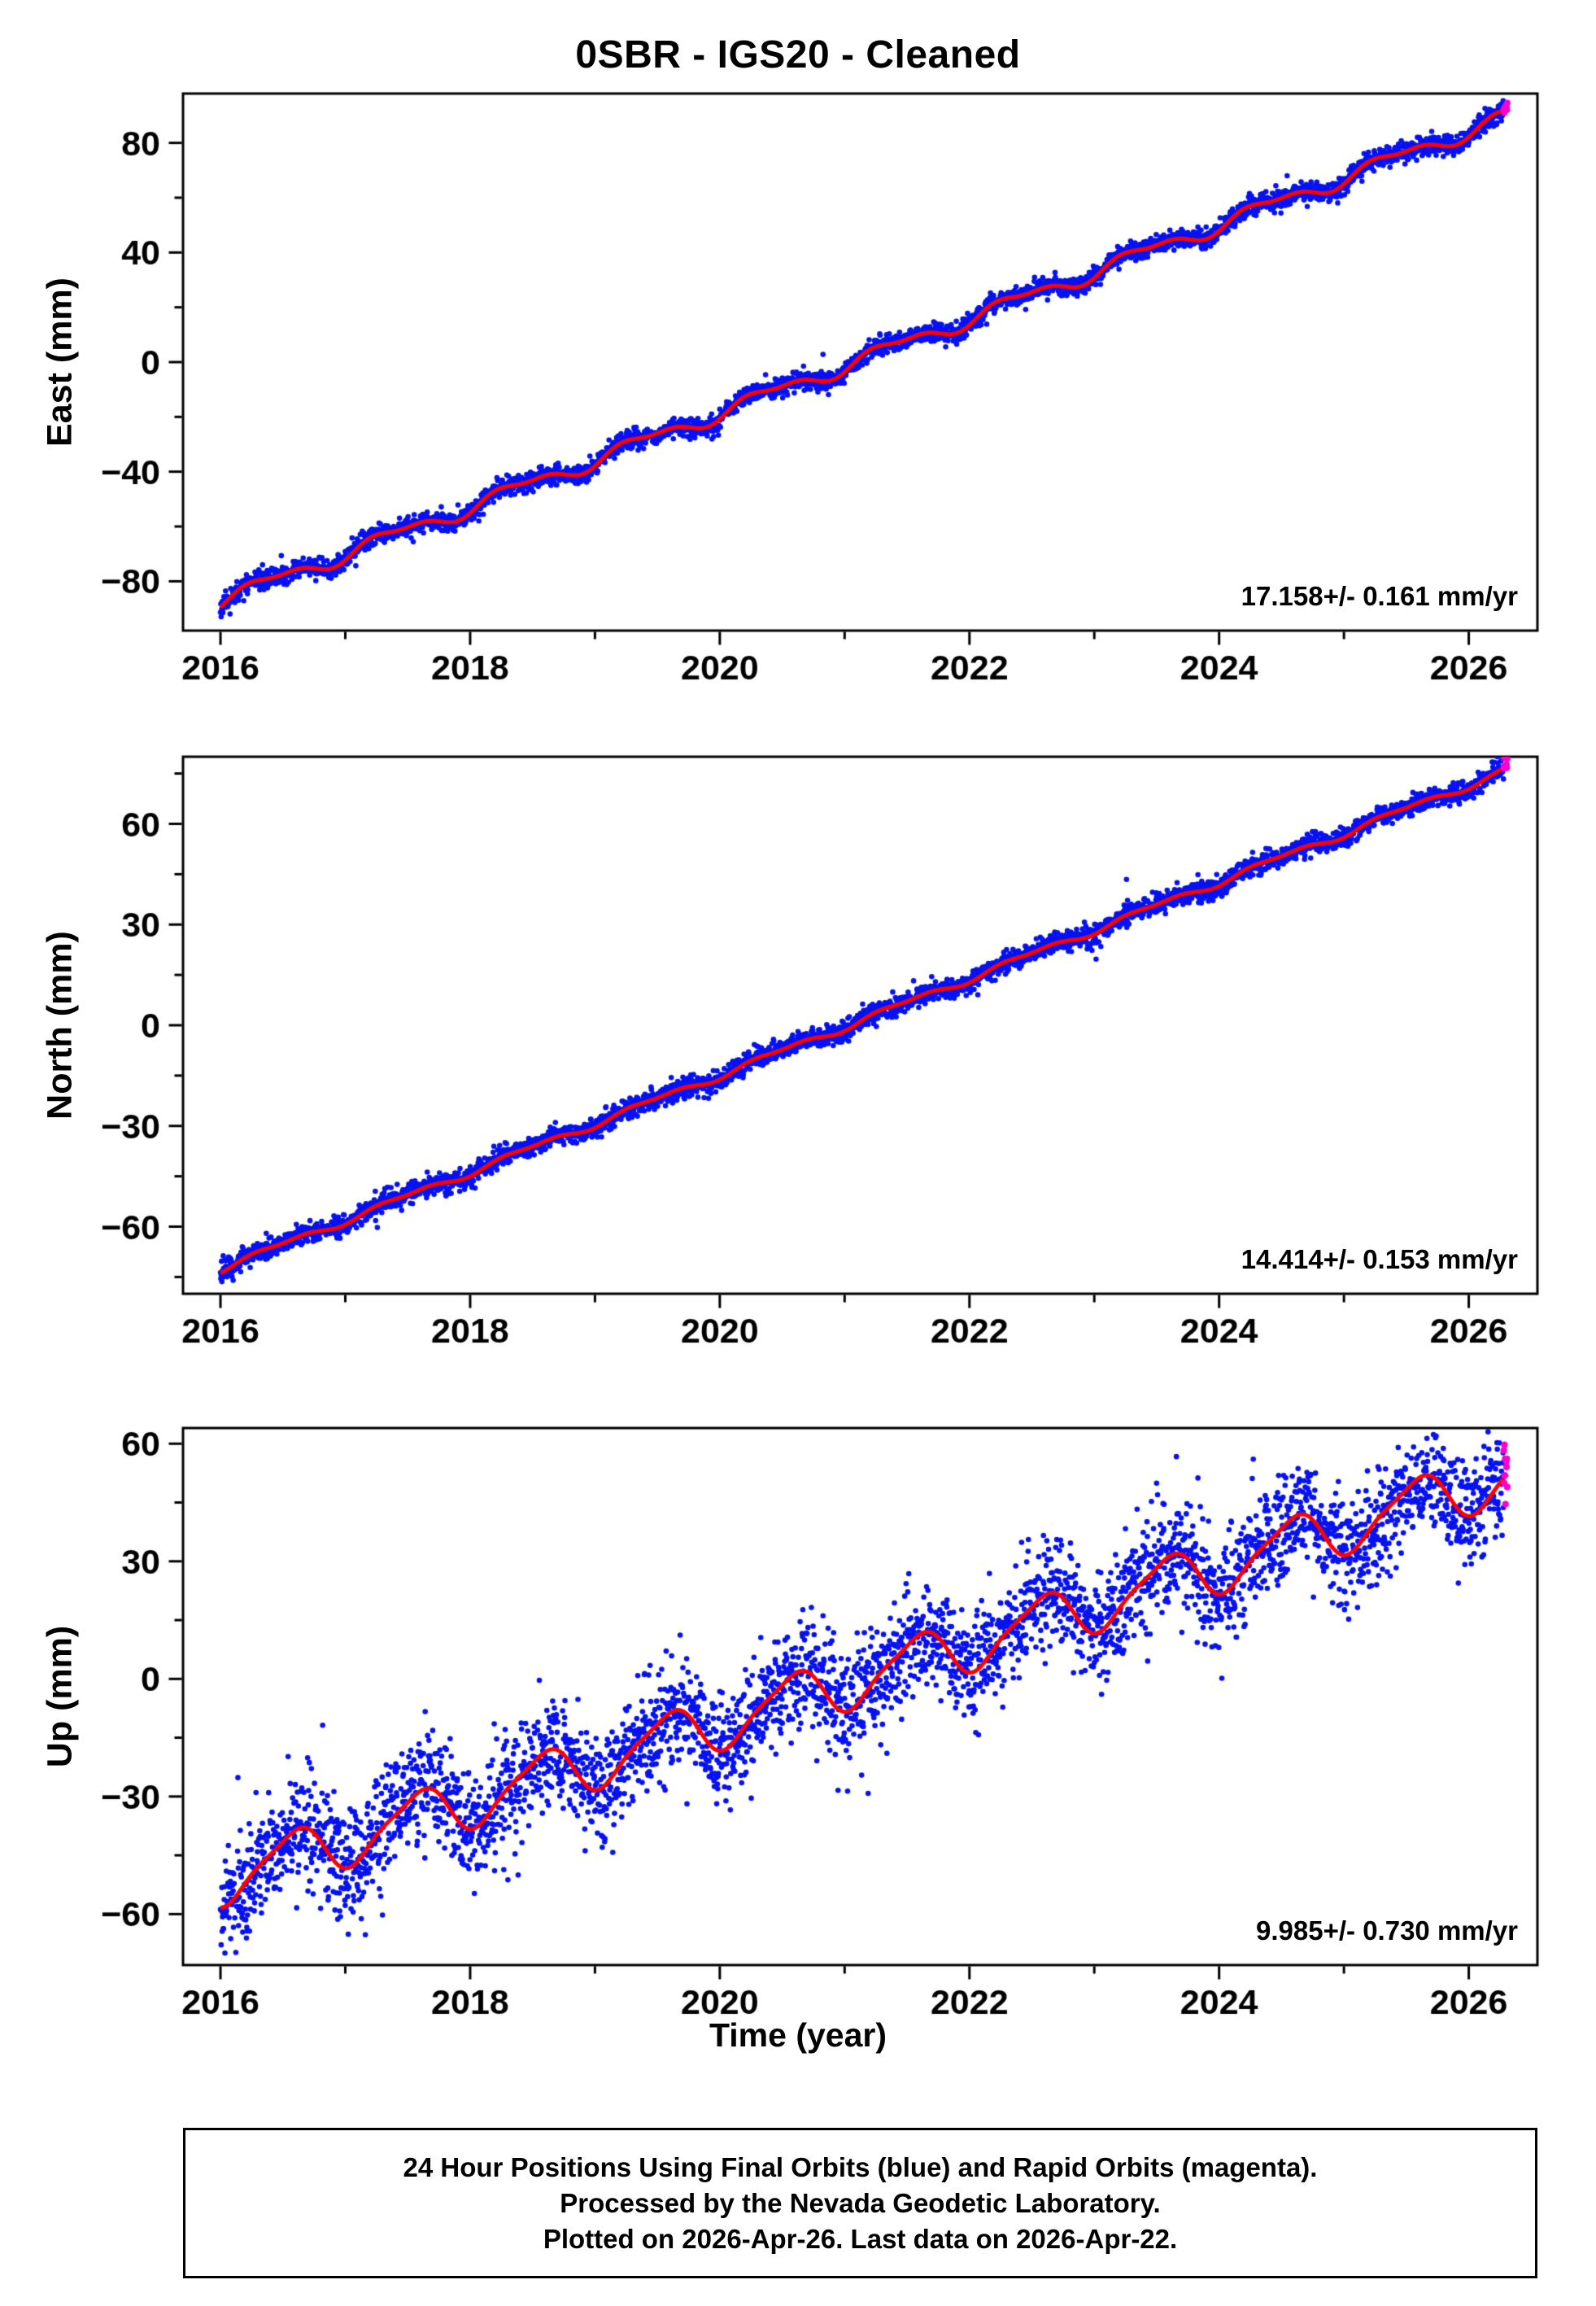  I want to click on rate-annotation-east: 17.158+/- 0.161 mm/yr, so click(1379, 596).